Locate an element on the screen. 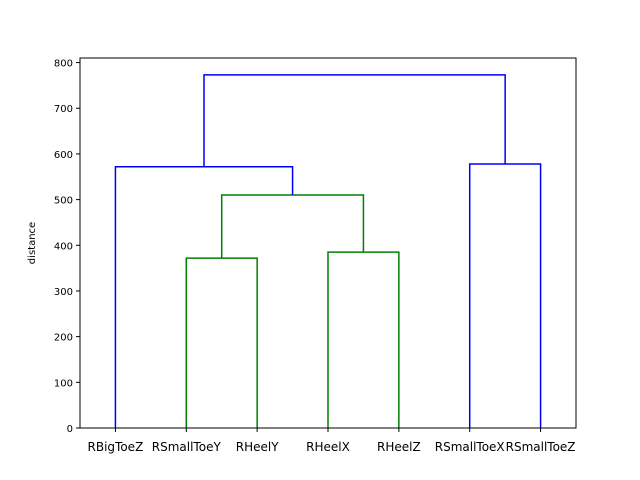  leaf-label: RHeelX is located at coordinates (328, 447).